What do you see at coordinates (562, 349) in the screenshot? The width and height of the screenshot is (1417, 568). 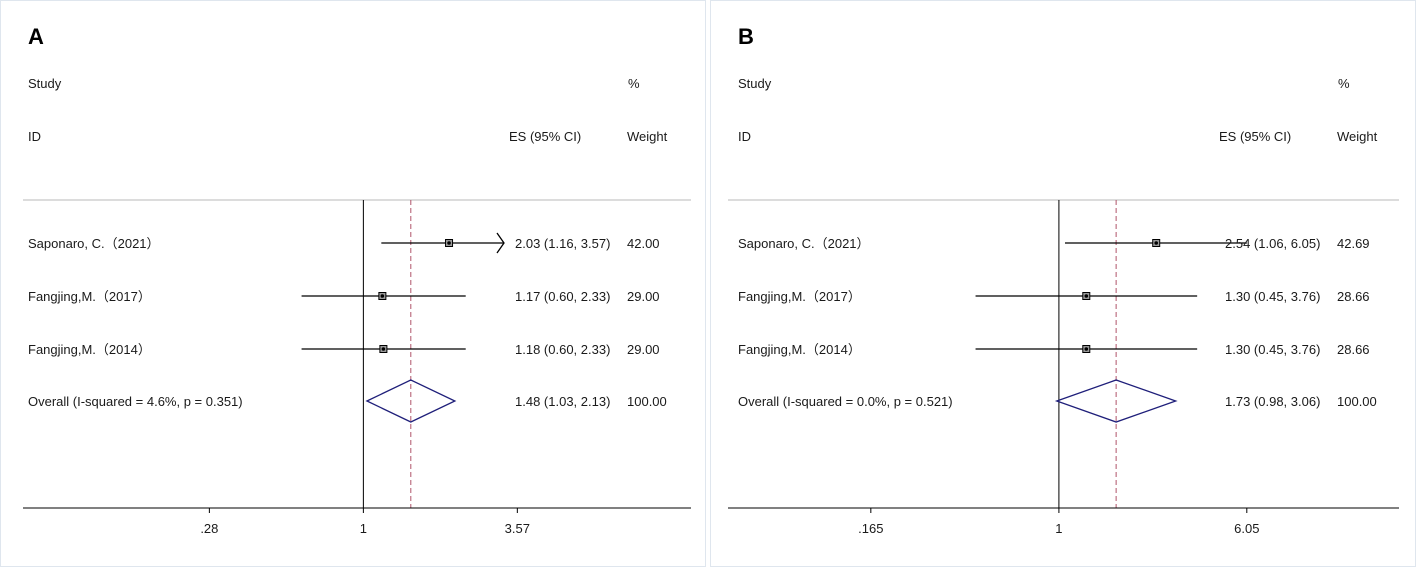 I see `study-es-ci: 1.18 (0.60, 2.33)` at bounding box center [562, 349].